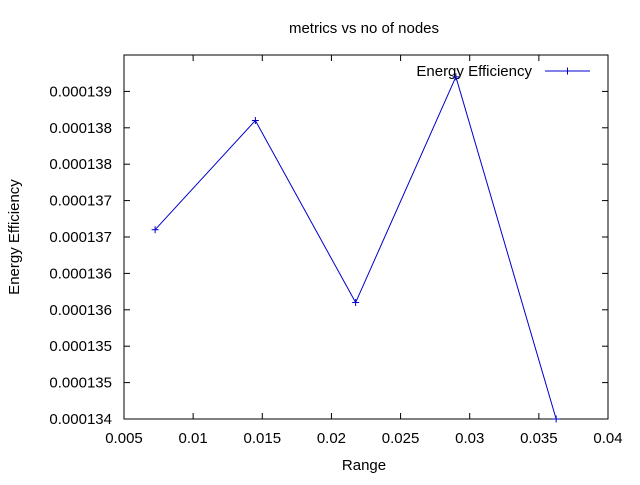 Image resolution: width=640 pixels, height=485 pixels. What do you see at coordinates (193, 438) in the screenshot?
I see `x-tick-label: 0.01` at bounding box center [193, 438].